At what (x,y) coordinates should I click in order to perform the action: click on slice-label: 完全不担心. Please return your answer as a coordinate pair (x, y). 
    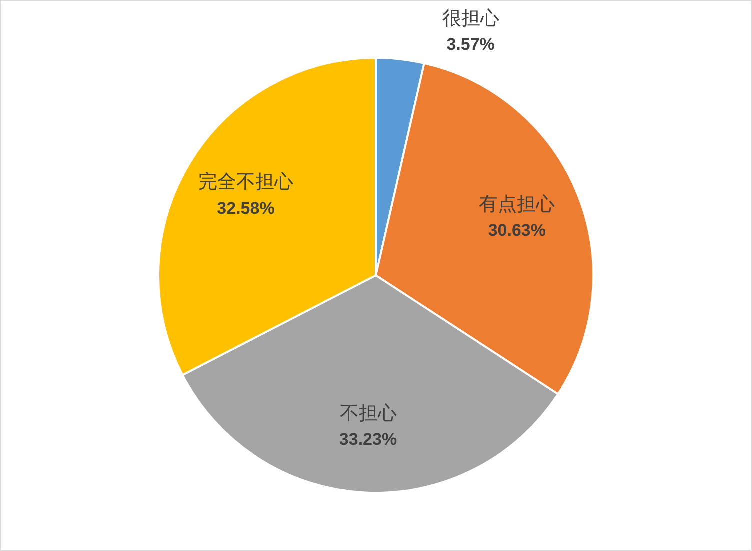
    Looking at the image, I should click on (246, 182).